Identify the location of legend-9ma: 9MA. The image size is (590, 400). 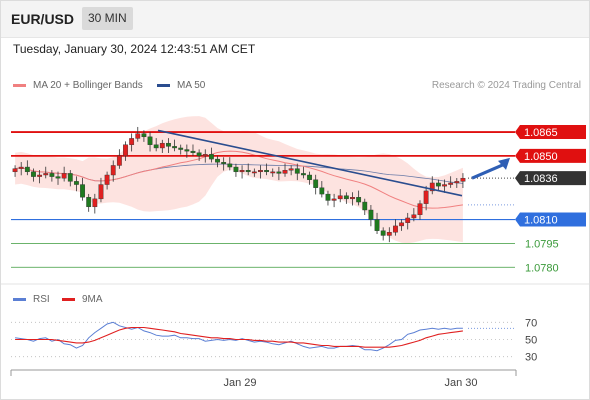
(82, 299).